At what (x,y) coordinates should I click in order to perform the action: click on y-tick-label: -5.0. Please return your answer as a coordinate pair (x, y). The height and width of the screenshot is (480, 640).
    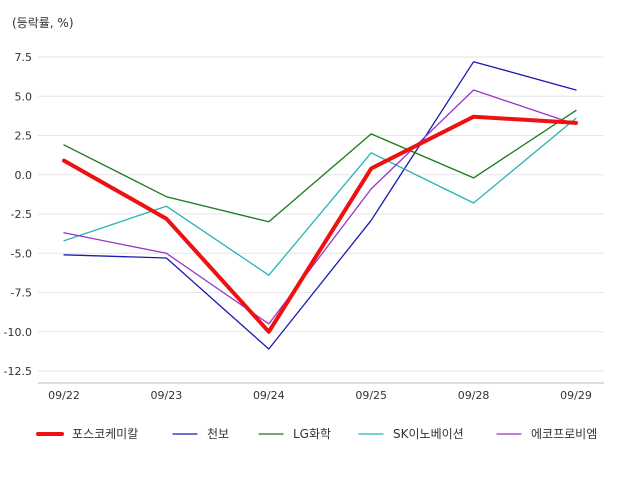
    Looking at the image, I should click on (21, 253).